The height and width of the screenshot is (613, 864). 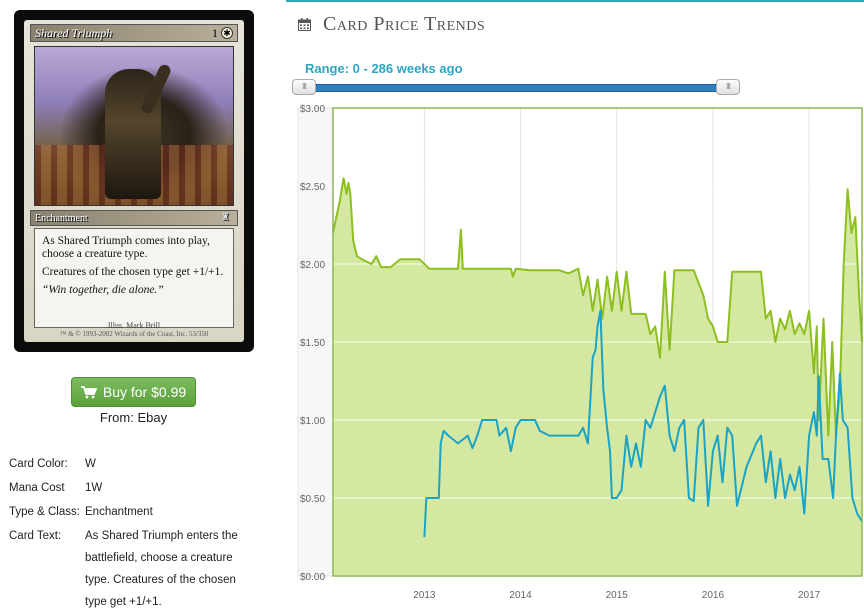 What do you see at coordinates (384, 68) in the screenshot?
I see `range-label: Range: 0 - 286 weeks ago` at bounding box center [384, 68].